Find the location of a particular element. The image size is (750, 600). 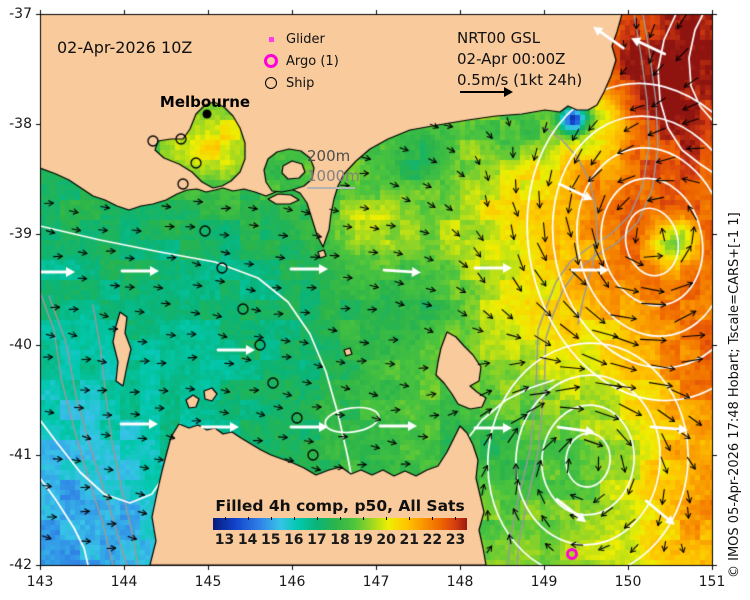

legend-label: Argo (1) is located at coordinates (312, 61).